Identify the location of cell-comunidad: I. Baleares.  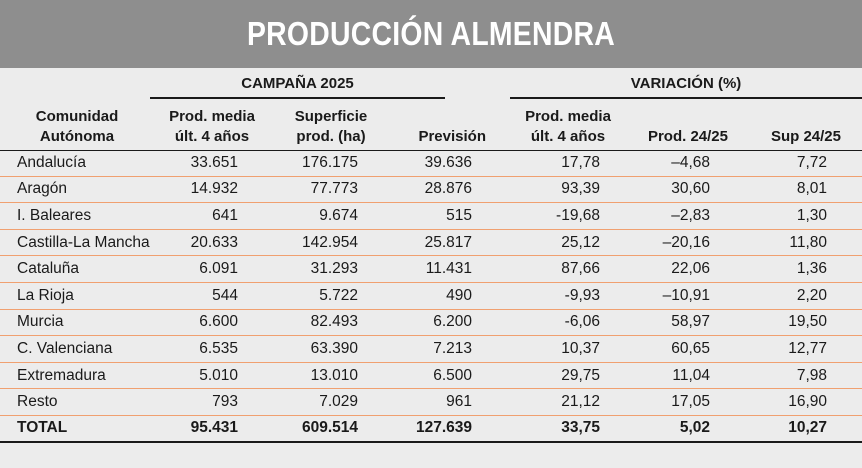
(54, 215).